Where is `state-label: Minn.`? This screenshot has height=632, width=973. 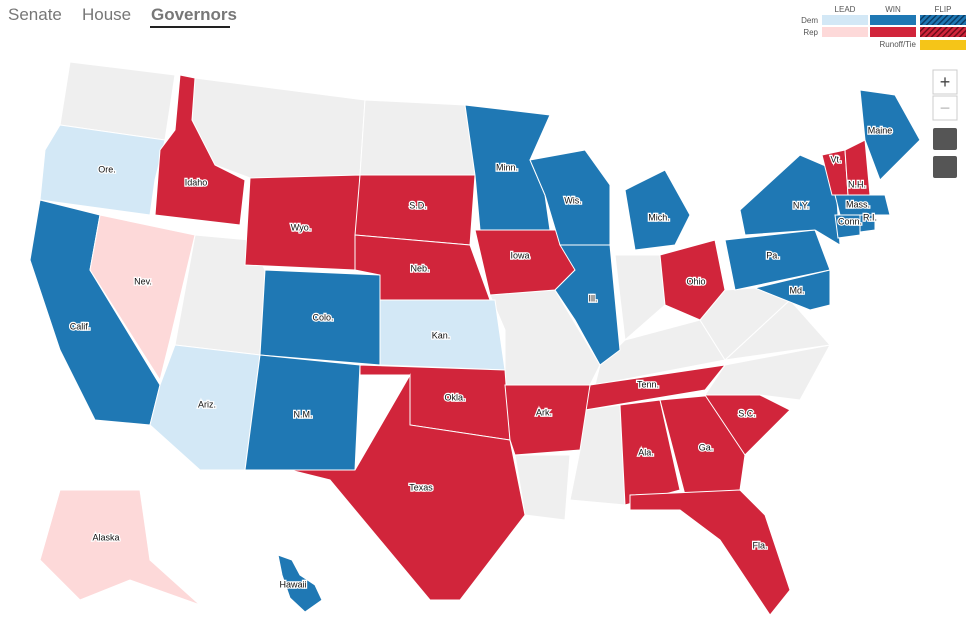
state-label: Minn. is located at coordinates (507, 167).